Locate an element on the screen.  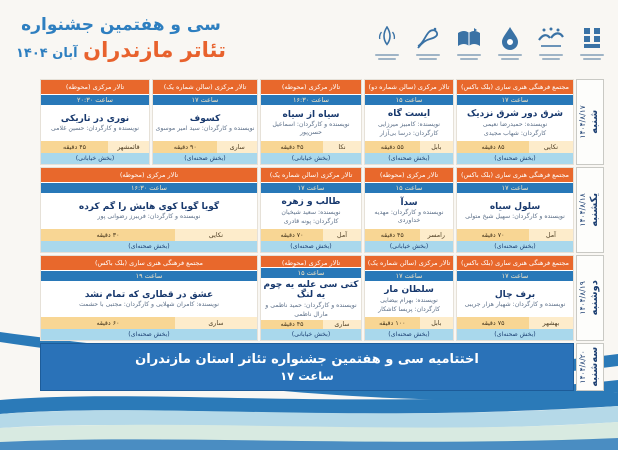
show-title: نوری در تاریکی is located at coordinates (95, 118).